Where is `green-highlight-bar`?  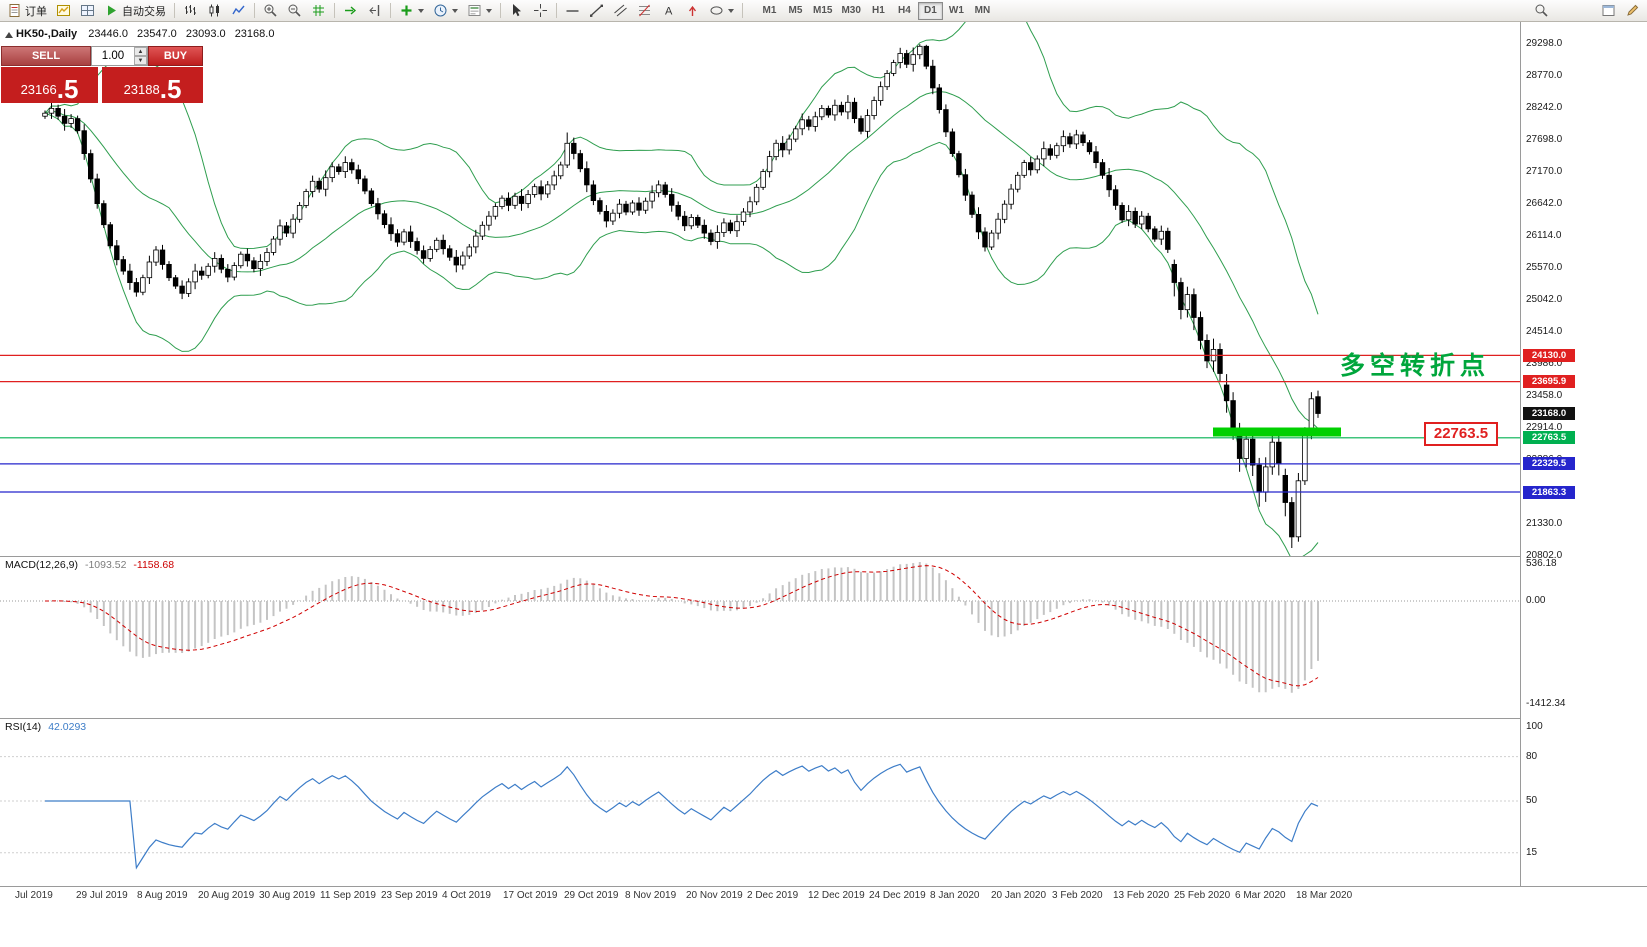
green-highlight-bar is located at coordinates (1277, 432).